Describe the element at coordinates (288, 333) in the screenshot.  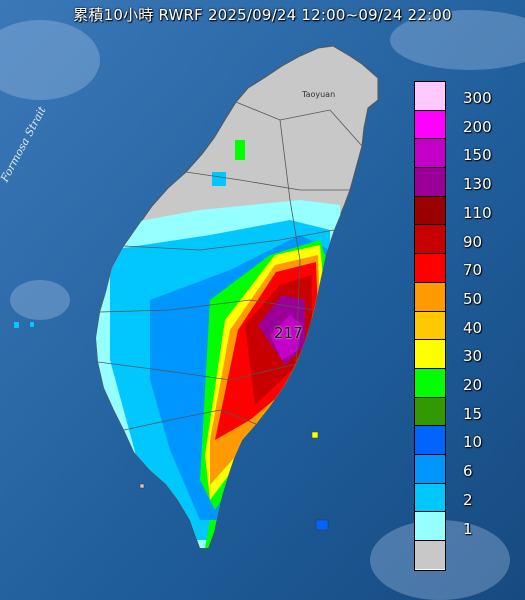
I see `max-rainfall-label: 217` at that location.